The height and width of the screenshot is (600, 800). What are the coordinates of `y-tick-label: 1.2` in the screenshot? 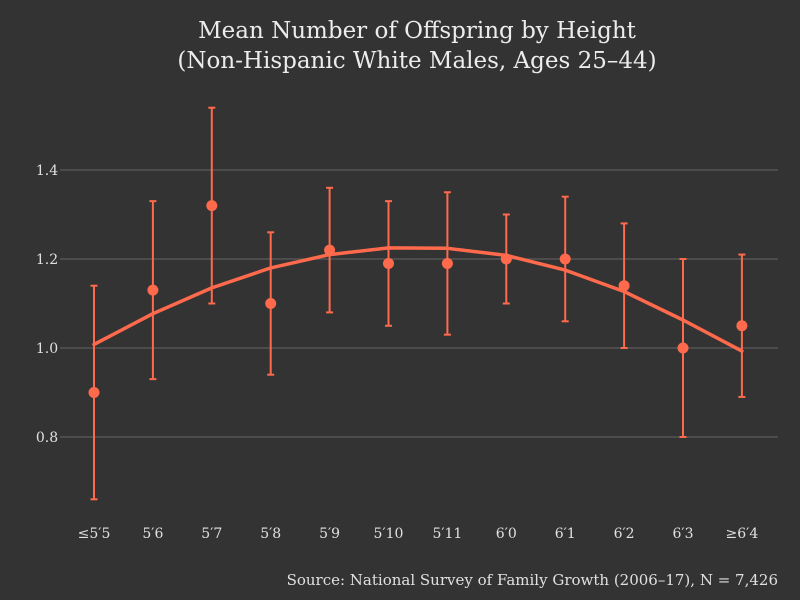 It's located at (47, 260).